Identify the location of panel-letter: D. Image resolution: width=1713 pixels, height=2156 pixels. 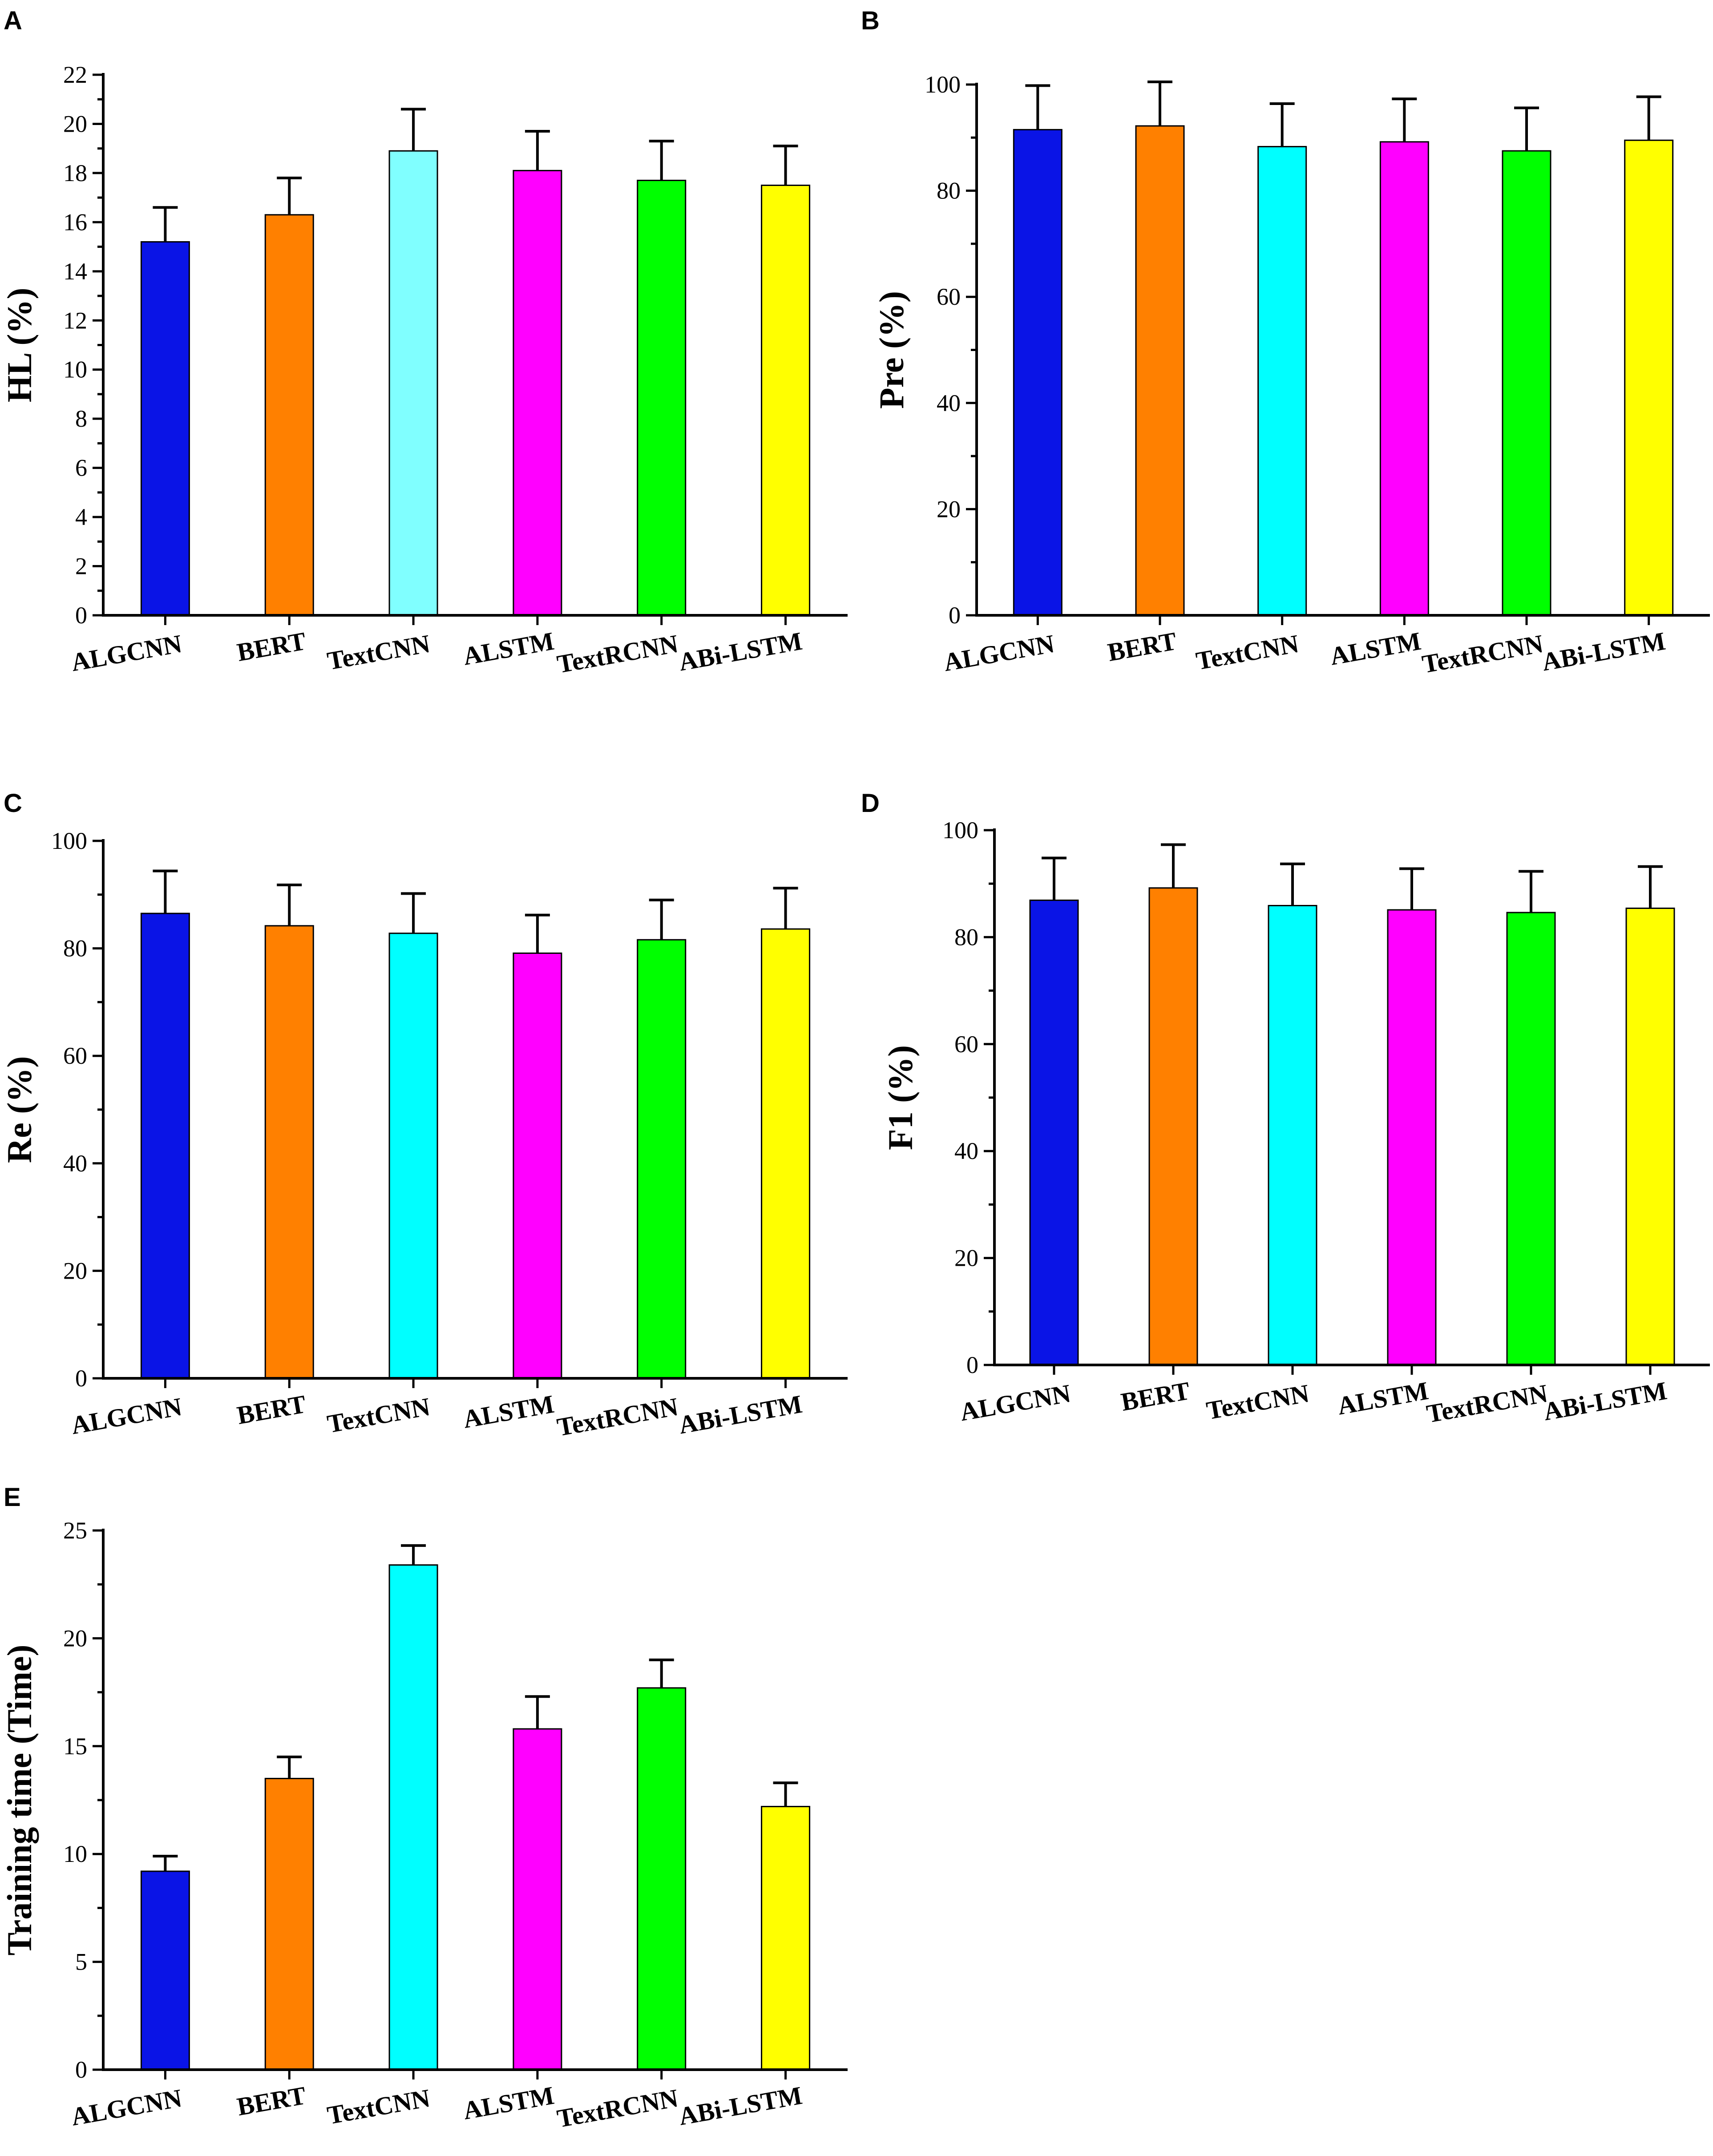
(871, 804).